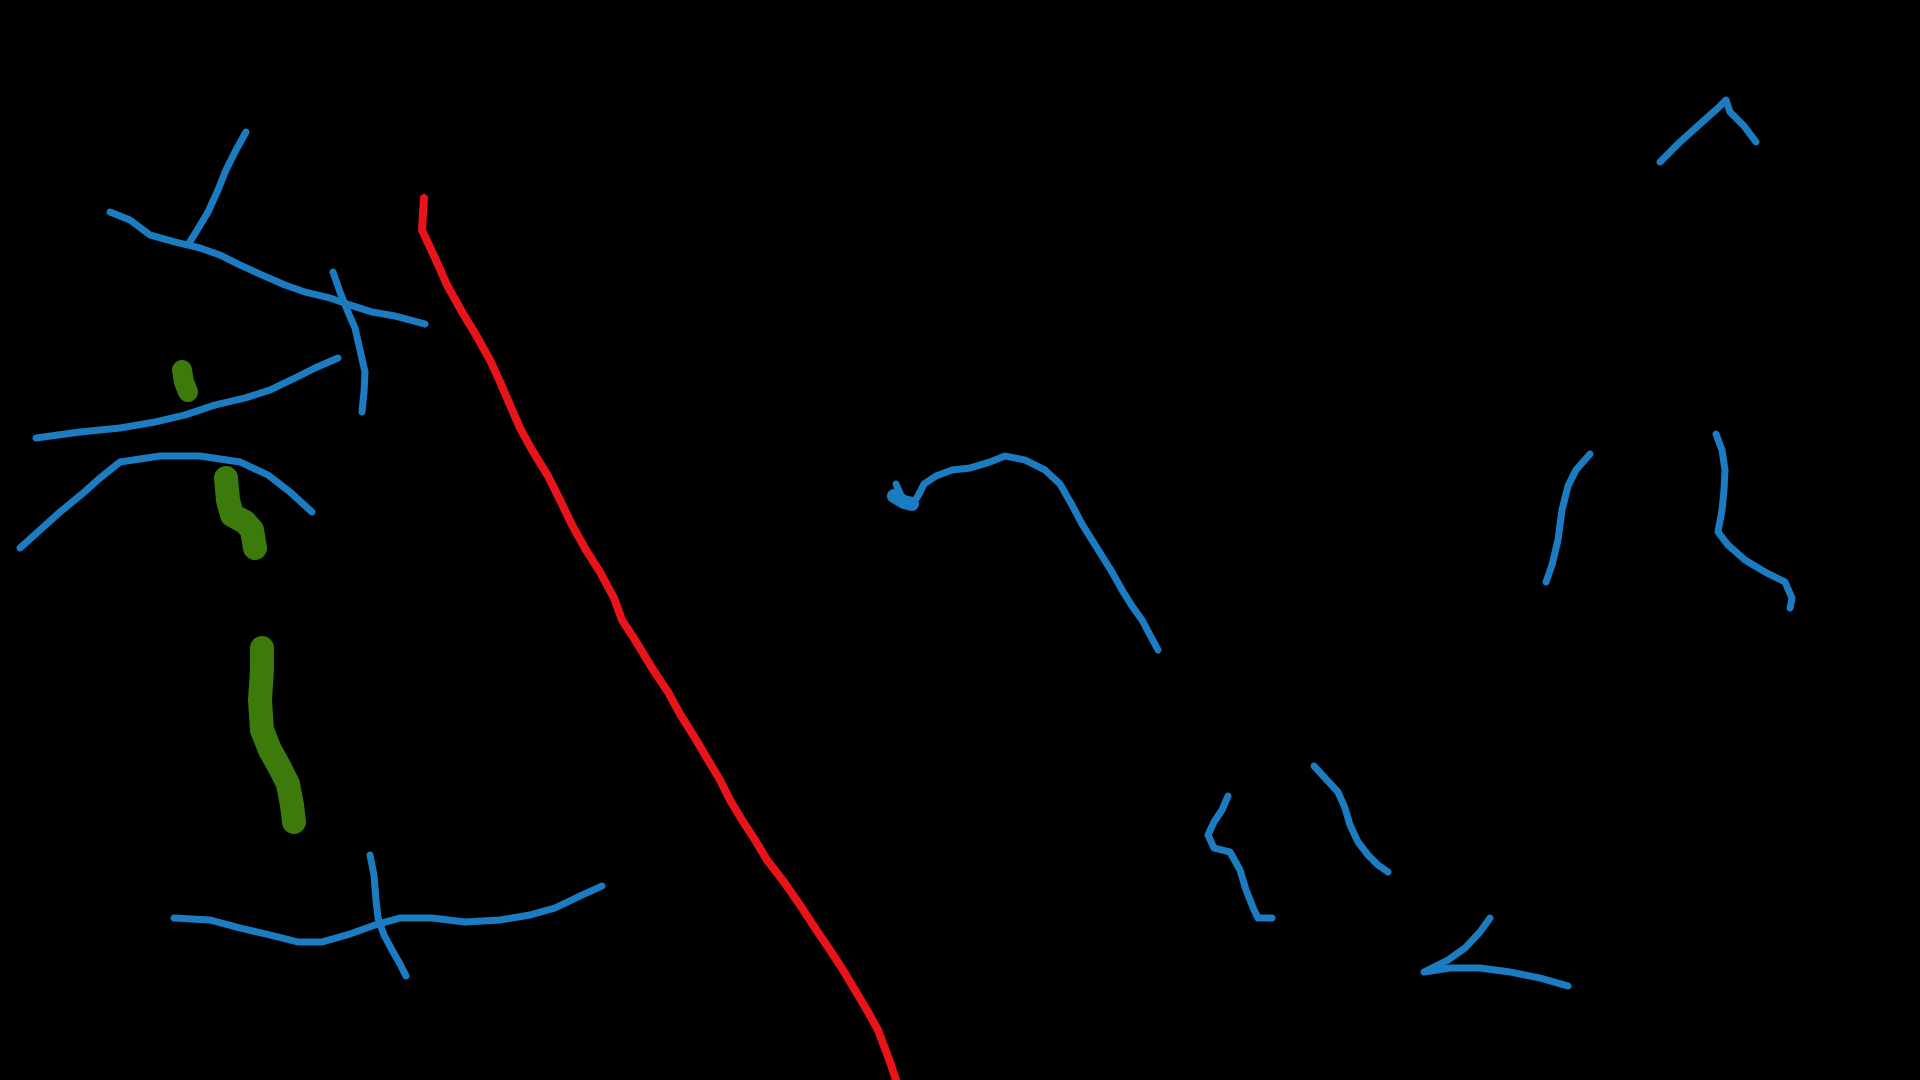  Describe the element at coordinates (1708, 131) in the screenshot. I see `blue-stroke-top-right-caret` at that location.